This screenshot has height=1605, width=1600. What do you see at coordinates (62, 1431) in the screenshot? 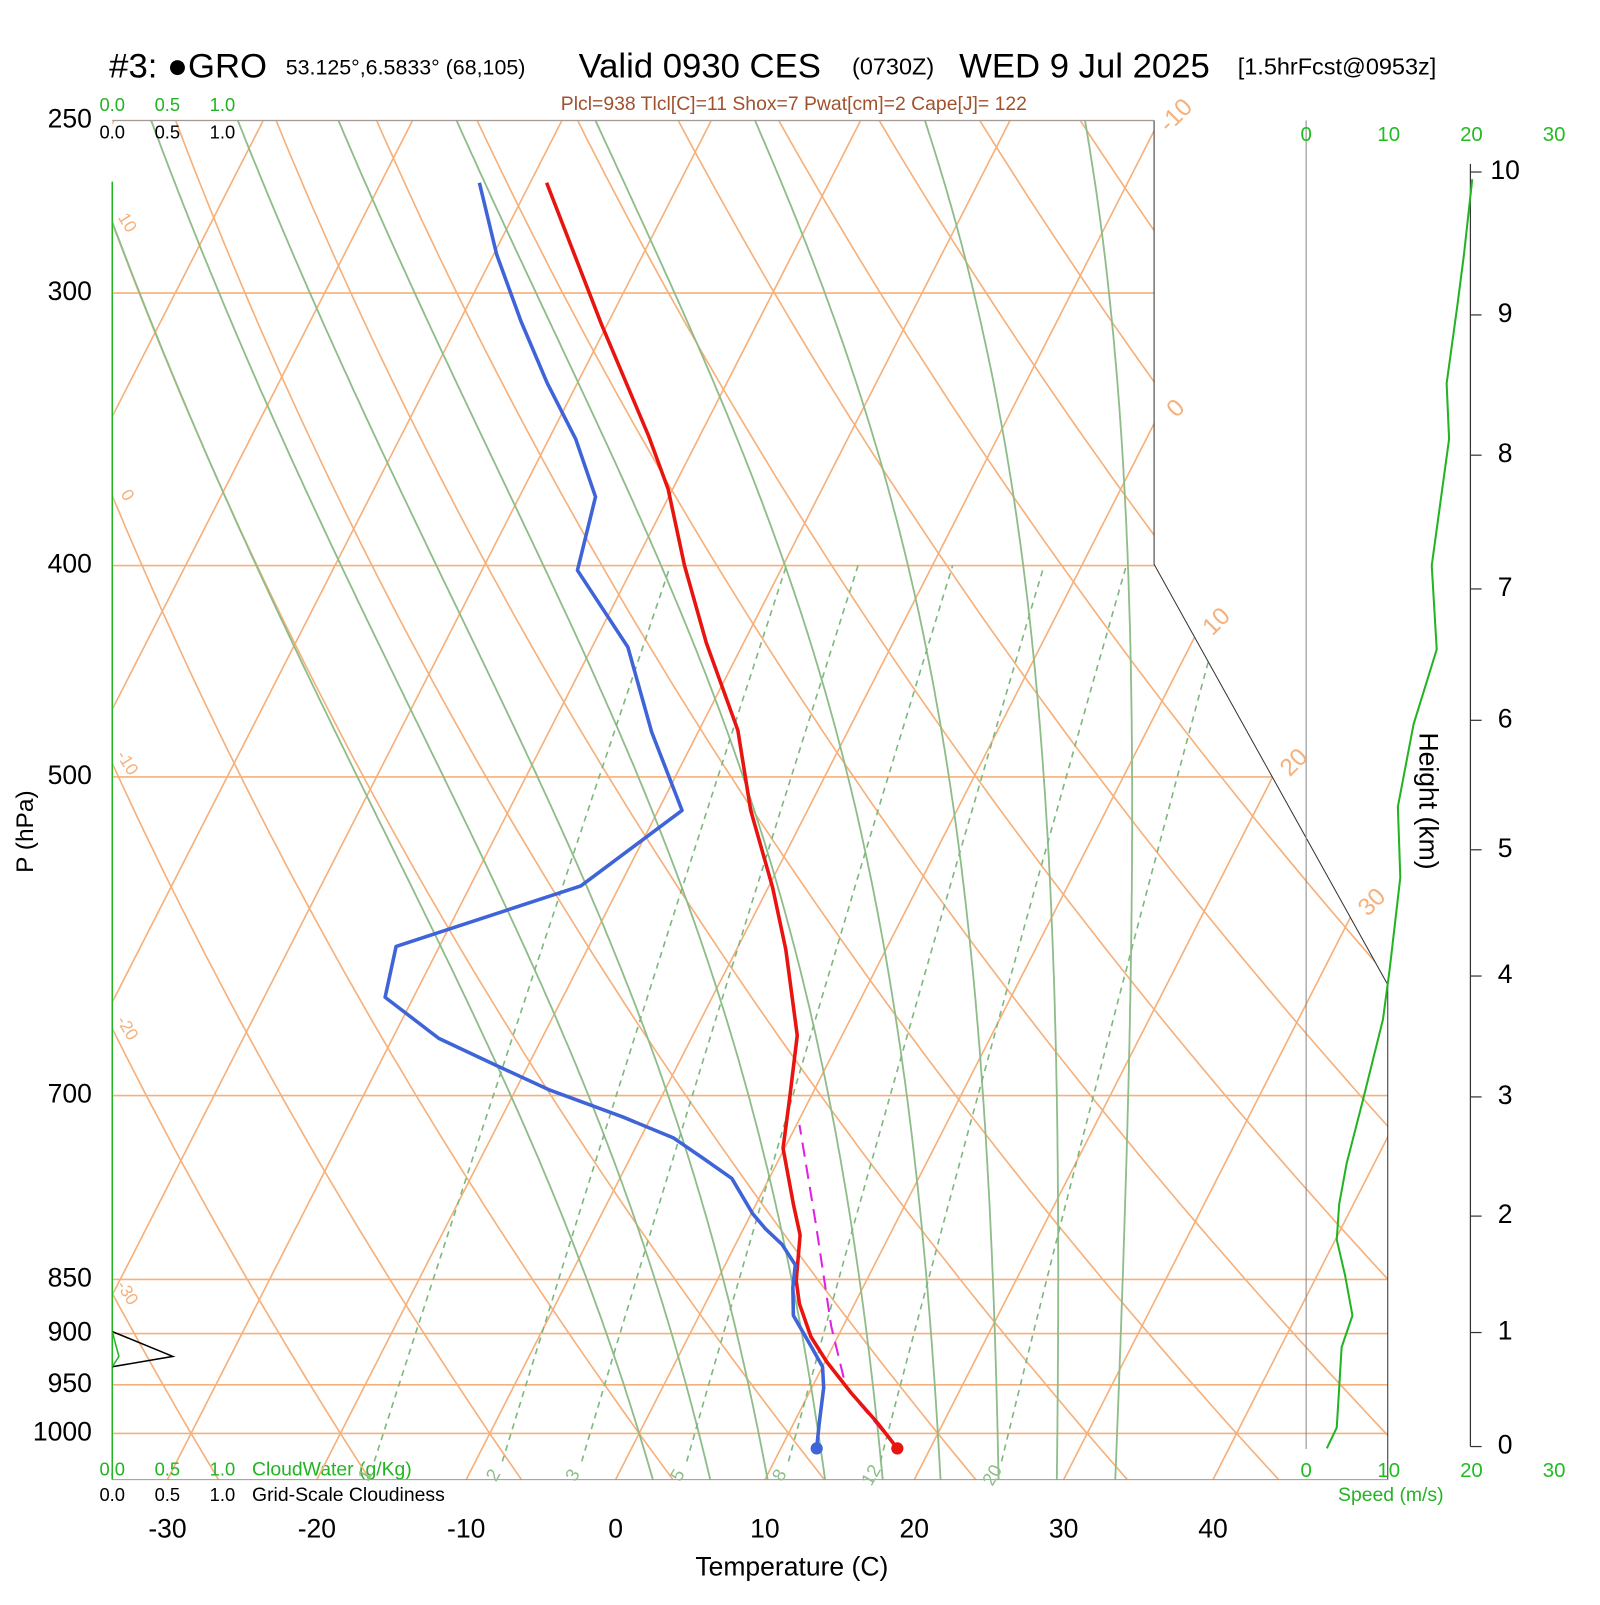
I see `y-tick-label: 1000` at bounding box center [62, 1431].